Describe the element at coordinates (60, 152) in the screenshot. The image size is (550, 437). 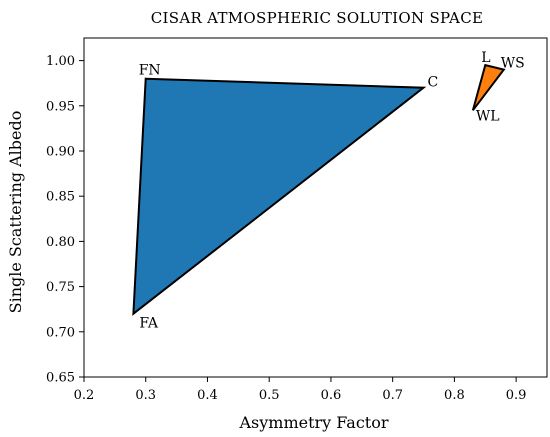
I see `y-tick-label: 0.90` at that location.